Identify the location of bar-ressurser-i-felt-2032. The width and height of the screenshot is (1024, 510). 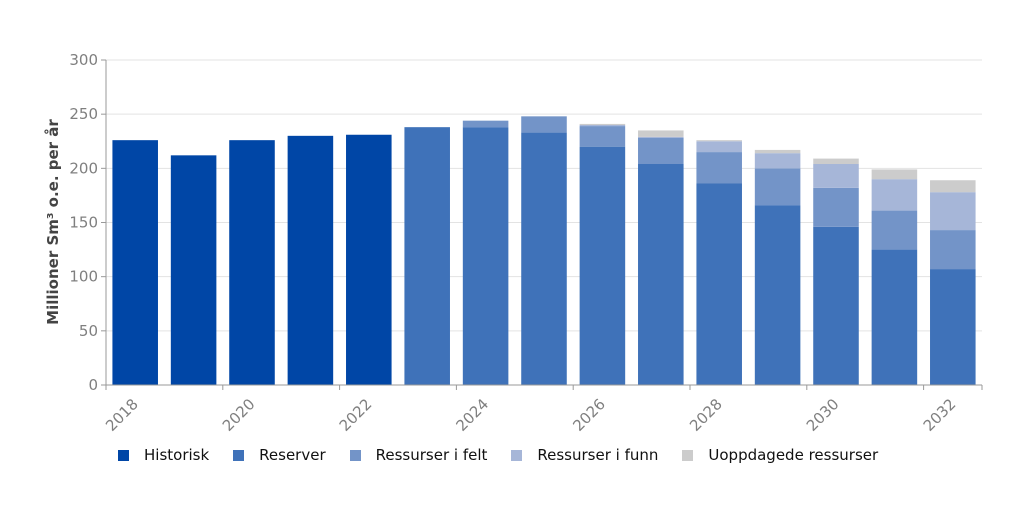
(953, 250).